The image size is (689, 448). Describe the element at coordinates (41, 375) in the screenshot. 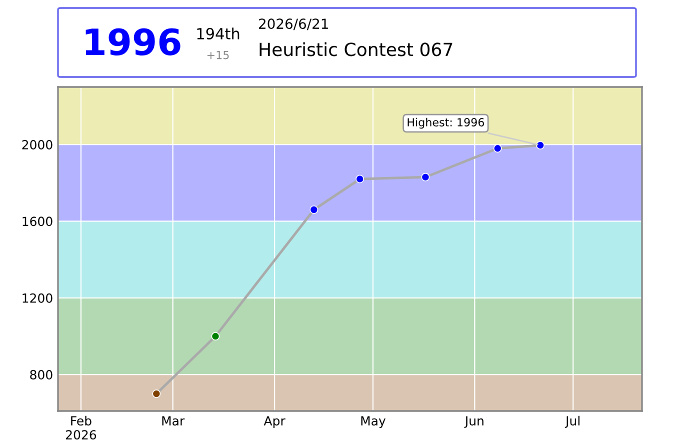

I see `y-tick-label: 800` at that location.